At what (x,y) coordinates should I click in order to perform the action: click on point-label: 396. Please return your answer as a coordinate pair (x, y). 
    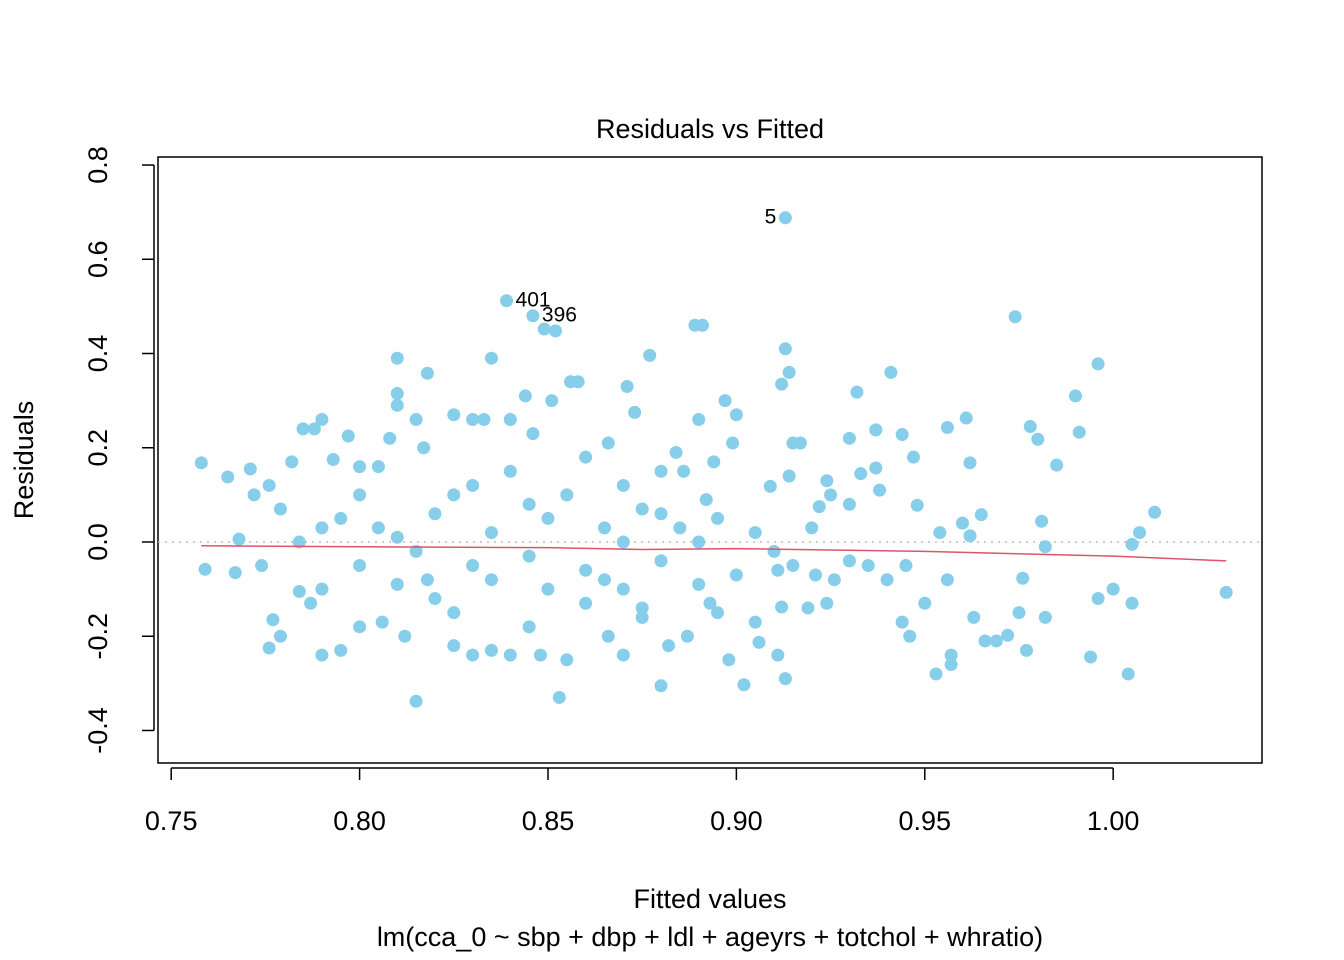
    Looking at the image, I should click on (559, 314).